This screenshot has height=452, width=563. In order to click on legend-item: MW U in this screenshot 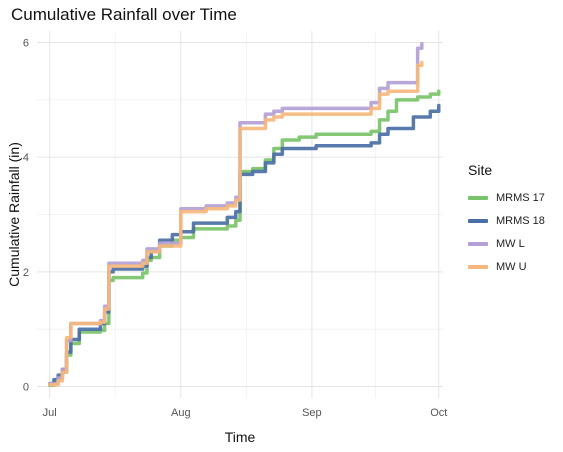, I will do `click(513, 266)`.